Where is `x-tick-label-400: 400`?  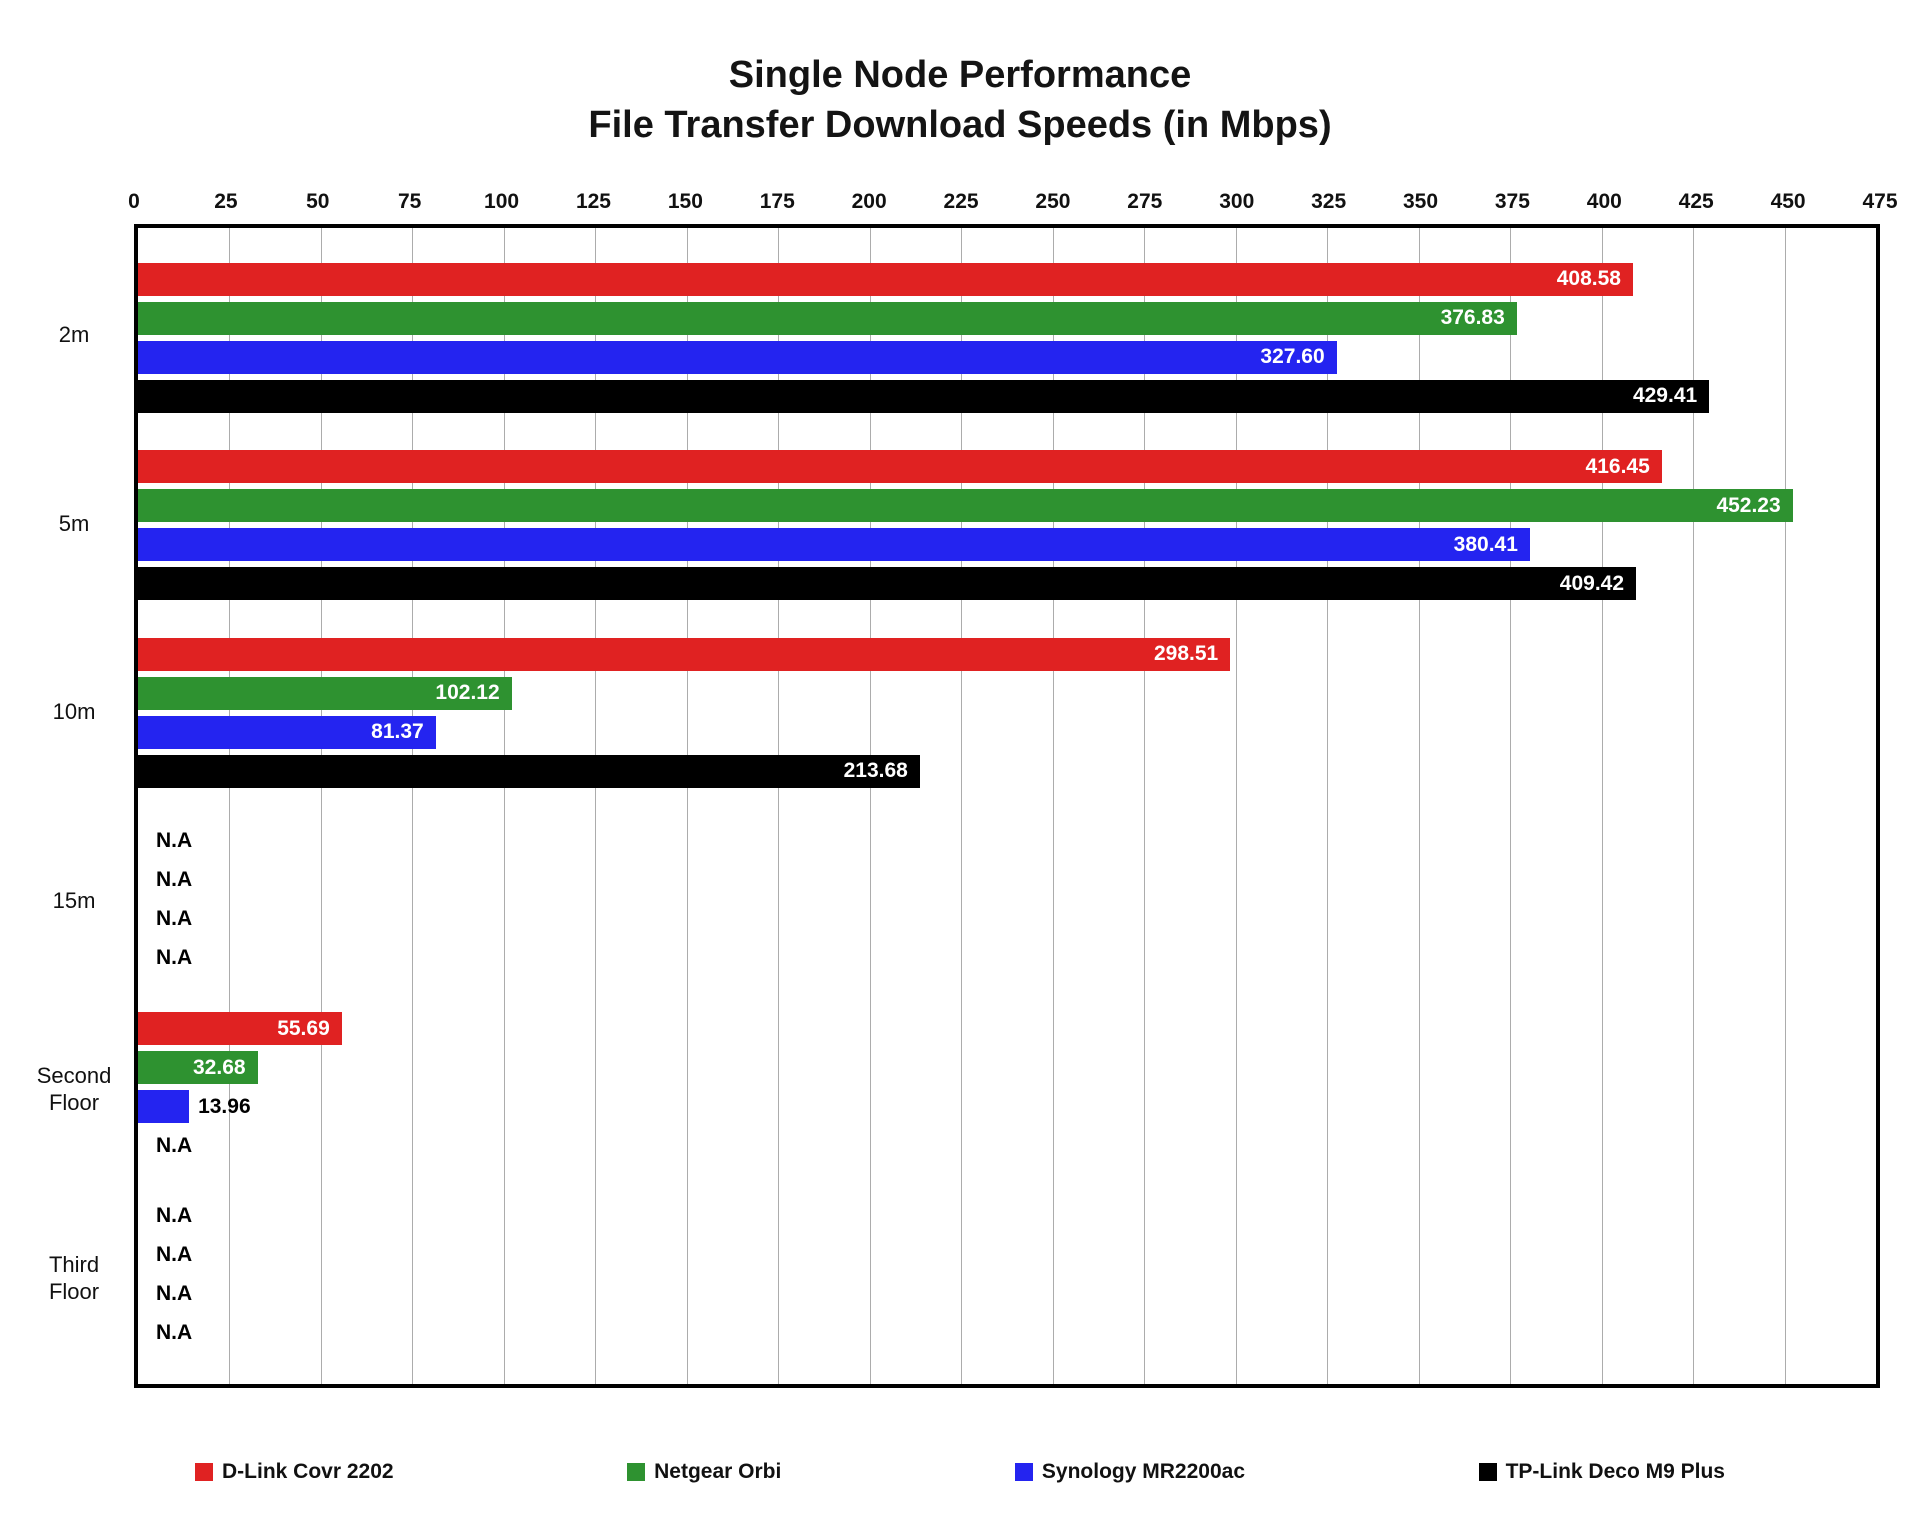
x-tick-label-400: 400 is located at coordinates (1604, 202).